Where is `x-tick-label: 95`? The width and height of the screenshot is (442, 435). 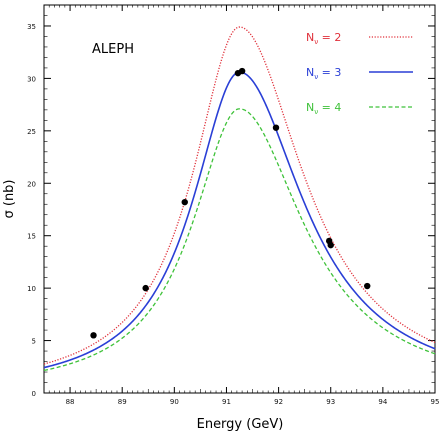
x-tick-label: 95 is located at coordinates (435, 402).